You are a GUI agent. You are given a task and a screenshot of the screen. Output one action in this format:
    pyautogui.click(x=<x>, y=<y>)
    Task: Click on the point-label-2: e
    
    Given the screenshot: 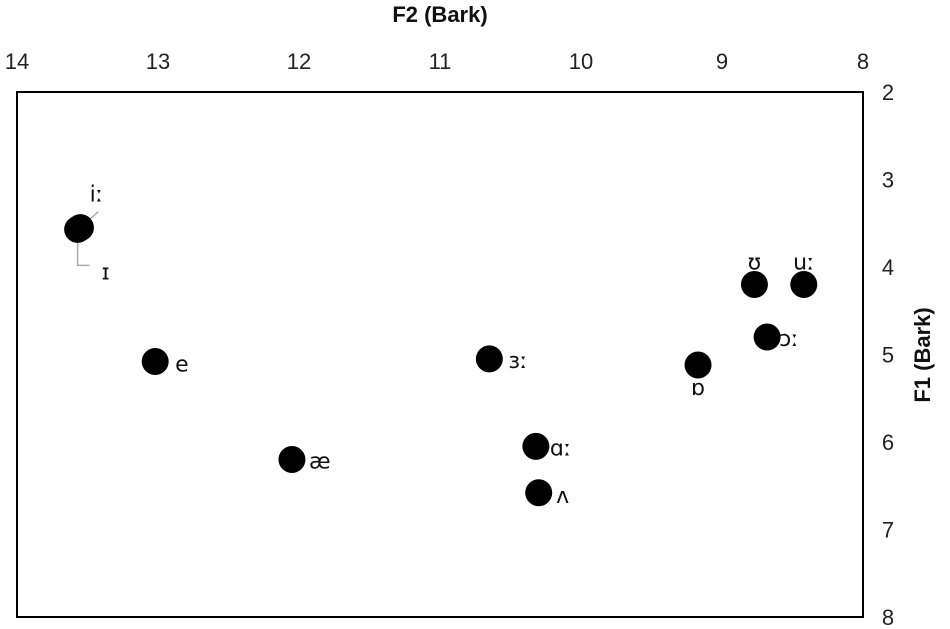 What is the action you would take?
    pyautogui.click(x=182, y=365)
    